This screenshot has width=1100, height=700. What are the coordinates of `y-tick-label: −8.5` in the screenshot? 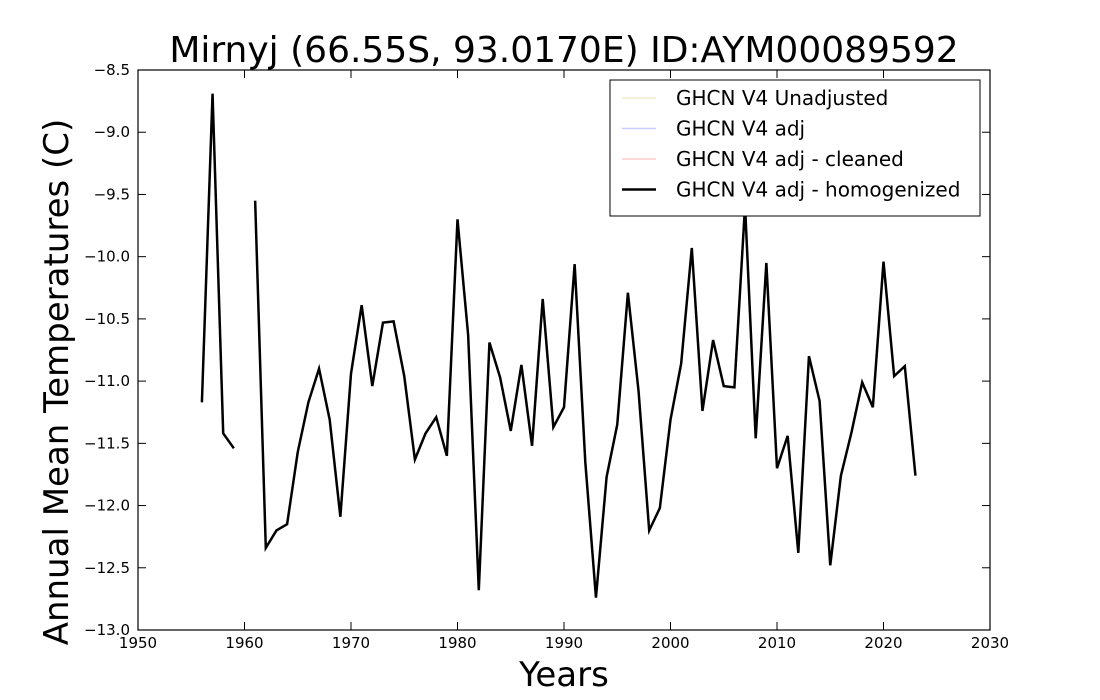 It's located at (112, 70).